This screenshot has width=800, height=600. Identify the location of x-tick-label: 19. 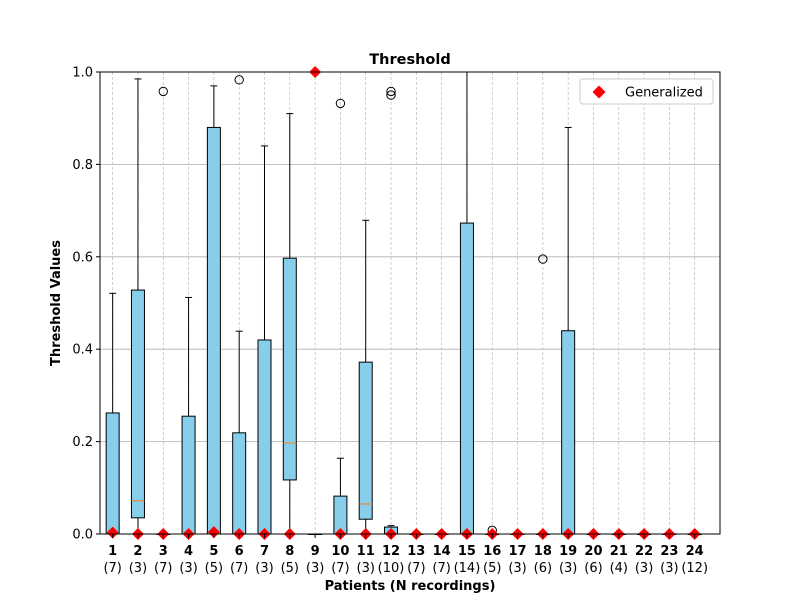
(568, 551).